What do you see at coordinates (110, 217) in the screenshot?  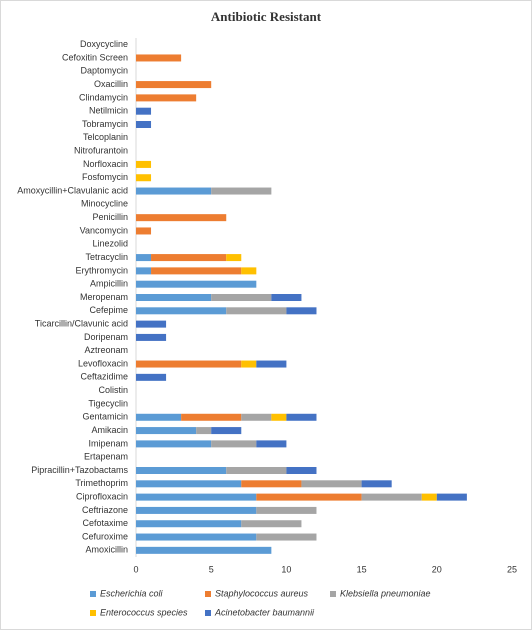 I see `y-tick-label: Penicillin` at bounding box center [110, 217].